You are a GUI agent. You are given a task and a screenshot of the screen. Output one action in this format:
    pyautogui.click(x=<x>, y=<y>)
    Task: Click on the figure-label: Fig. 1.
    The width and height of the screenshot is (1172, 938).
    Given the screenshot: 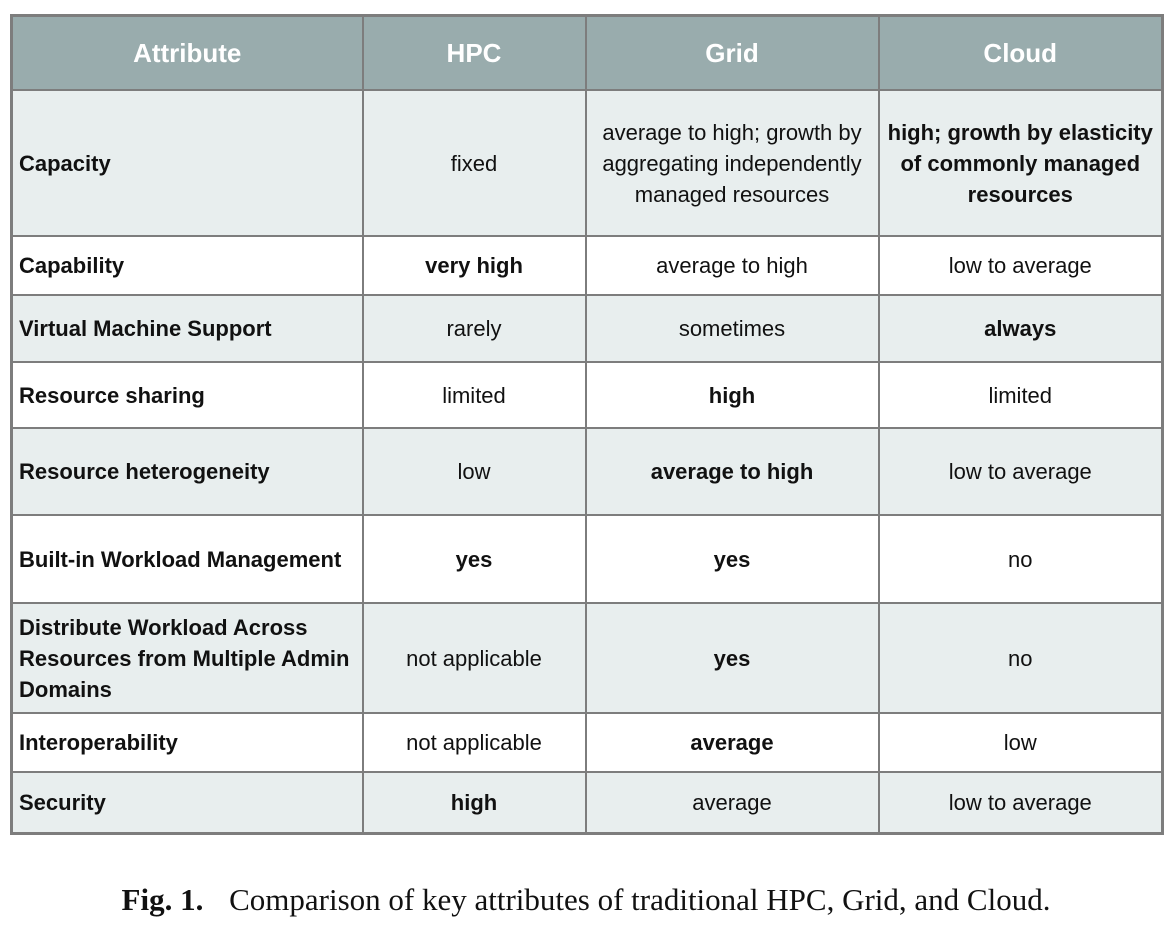 What is the action you would take?
    pyautogui.click(x=162, y=899)
    